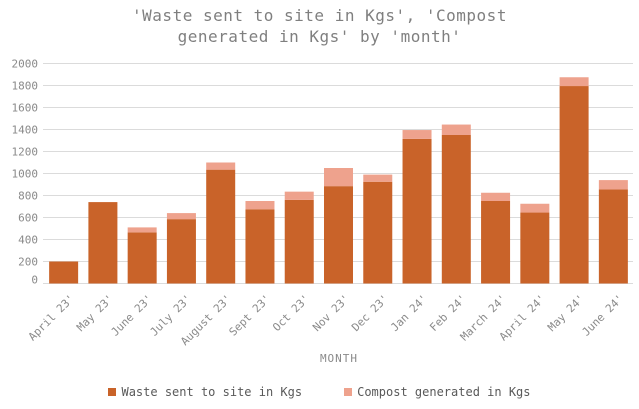  I want to click on y-tick-label: 800, so click(28, 195).